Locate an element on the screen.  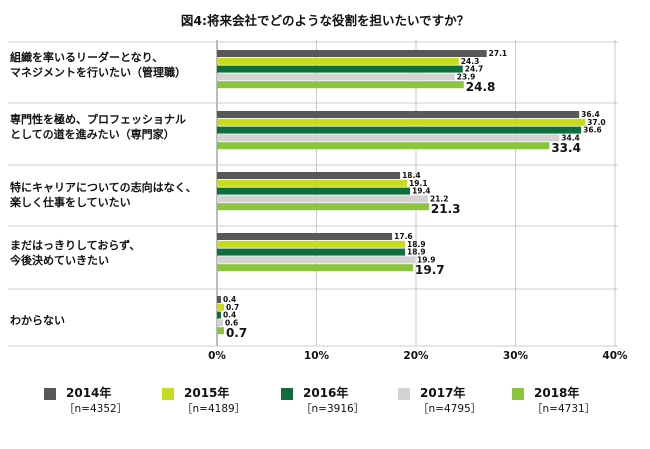
legend-item: 2014年 ［n=4352］ is located at coordinates (99, 404).